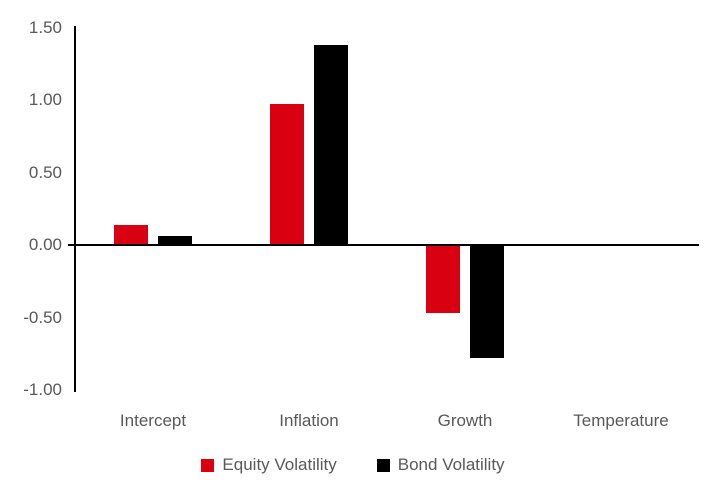 This screenshot has height=498, width=706. Describe the element at coordinates (287, 174) in the screenshot. I see `bar-equity-volatility-inflation` at that location.